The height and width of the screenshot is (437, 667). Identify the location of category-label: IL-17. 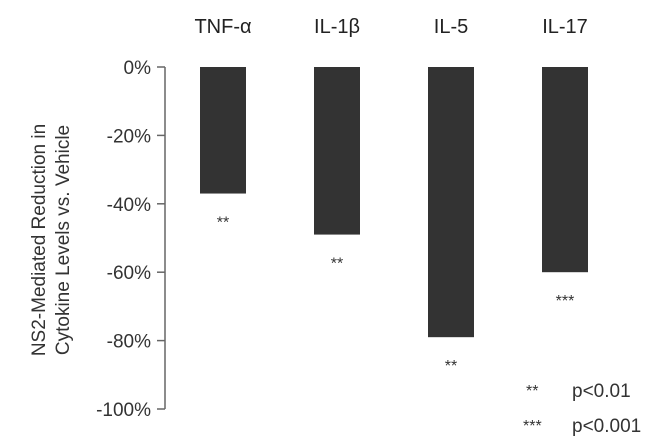
(565, 27).